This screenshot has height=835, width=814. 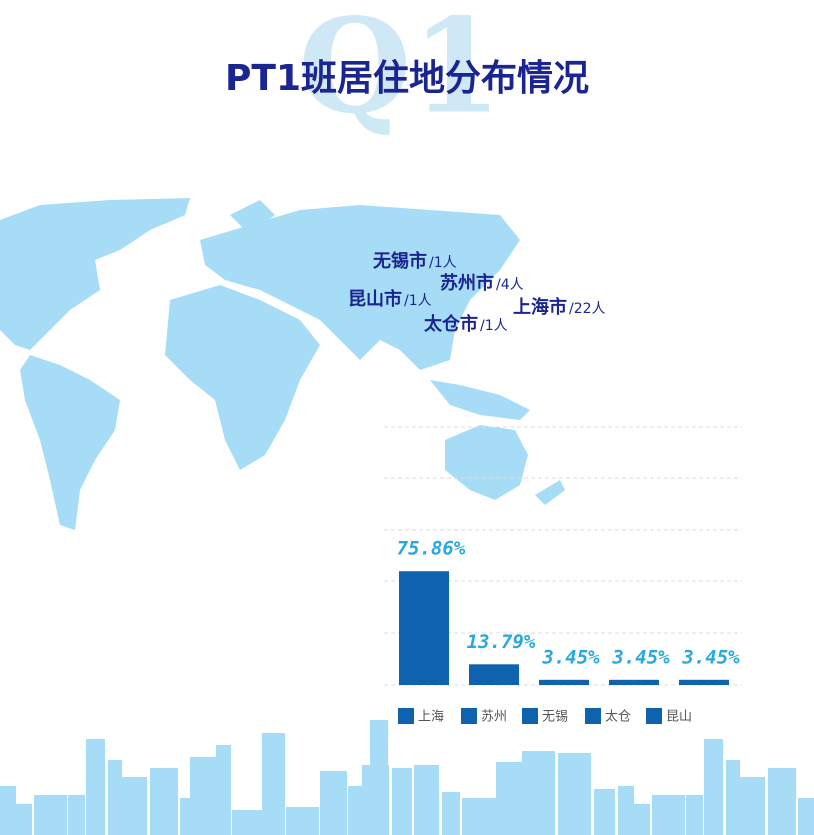 I want to click on city-label: 苏州市, so click(x=467, y=283).